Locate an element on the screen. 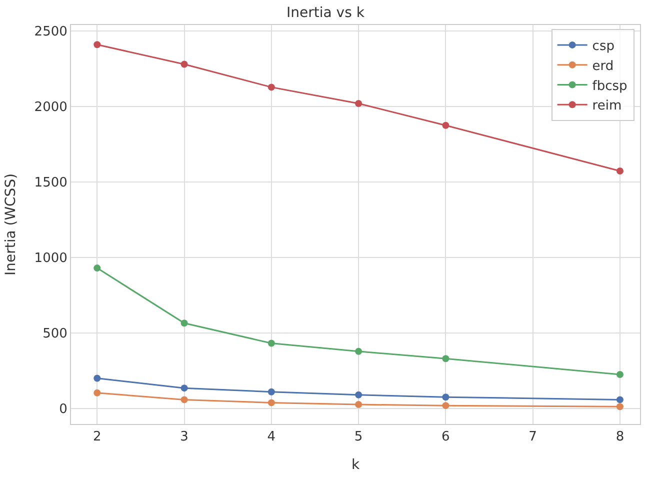 This screenshot has width=651, height=479. x-tick-label: 2 is located at coordinates (97, 437).